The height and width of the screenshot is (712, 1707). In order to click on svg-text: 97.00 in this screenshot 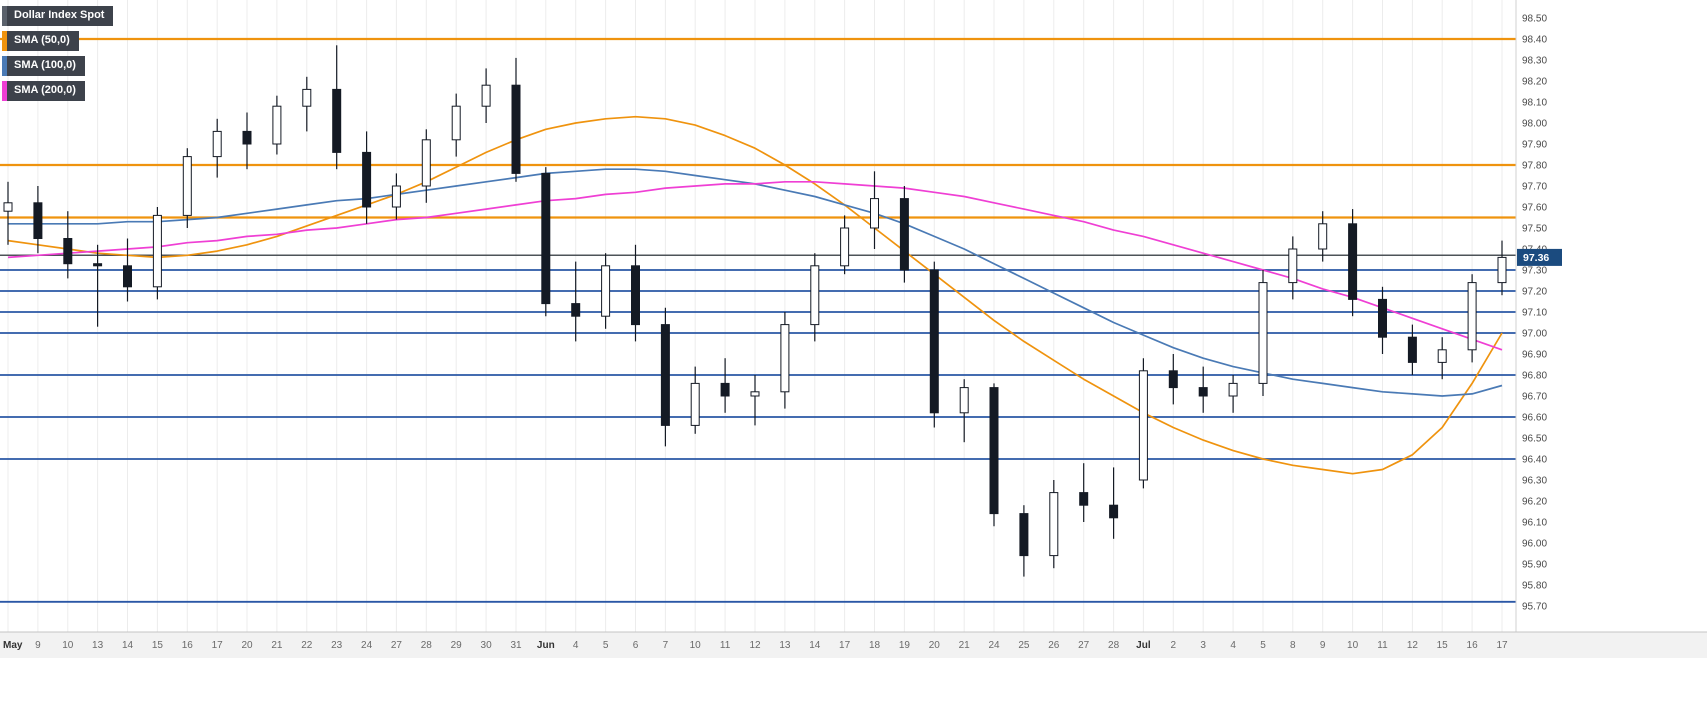, I will do `click(1534, 334)`.